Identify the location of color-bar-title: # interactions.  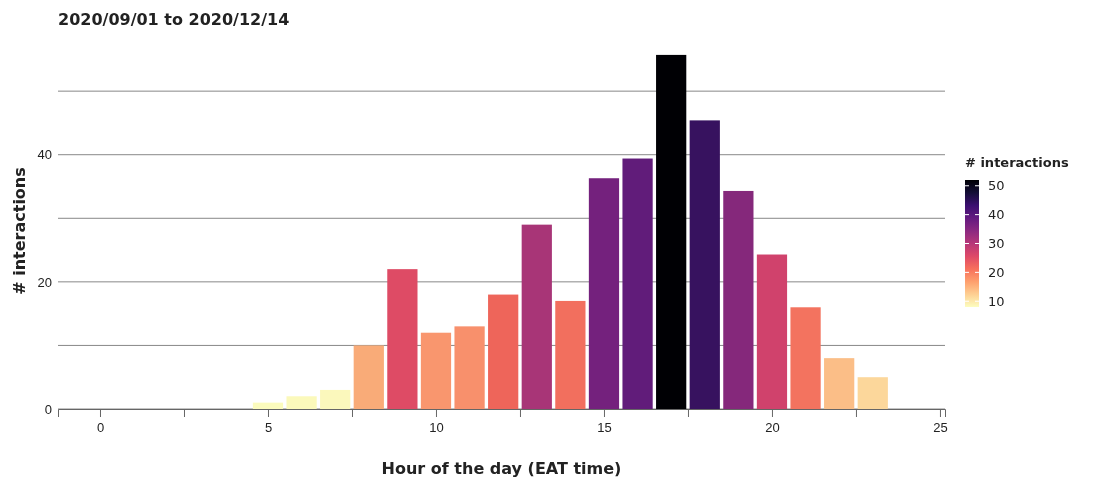
(1017, 162).